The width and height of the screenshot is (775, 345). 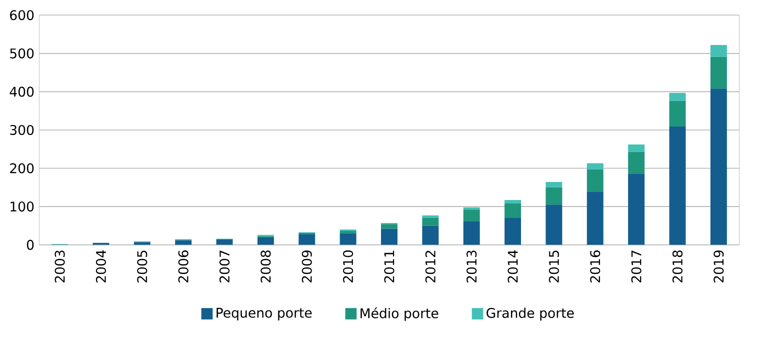 What do you see at coordinates (264, 314) in the screenshot?
I see `legend-label: Pequeno porte` at bounding box center [264, 314].